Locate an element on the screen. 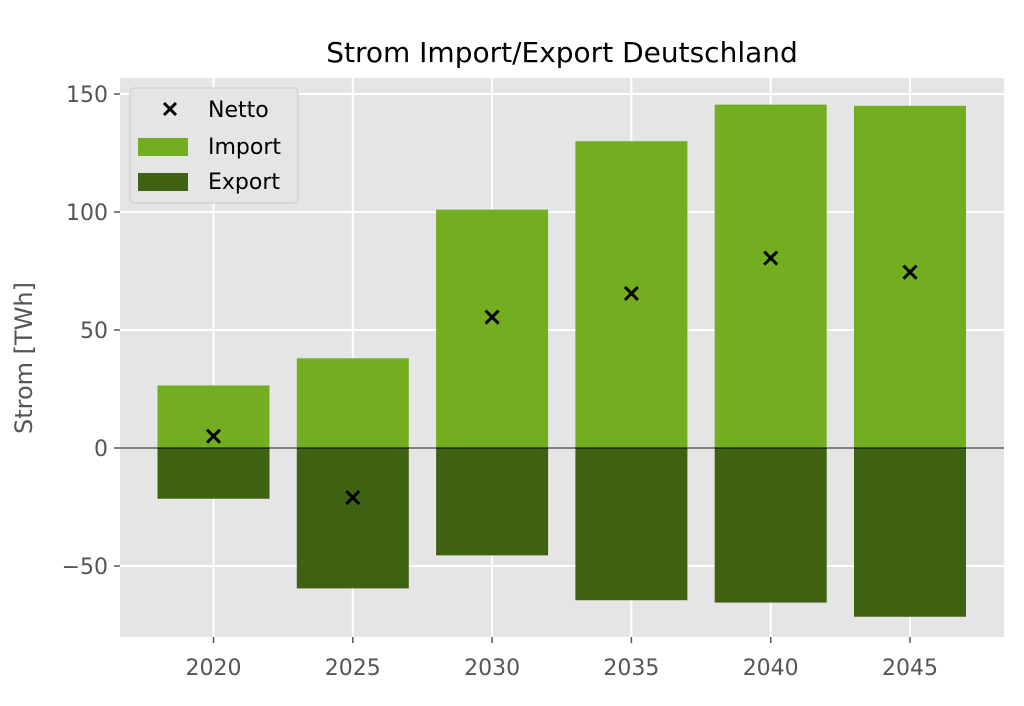 Image resolution: width=1024 pixels, height=706 pixels. netto-marker-2040 is located at coordinates (771, 258).